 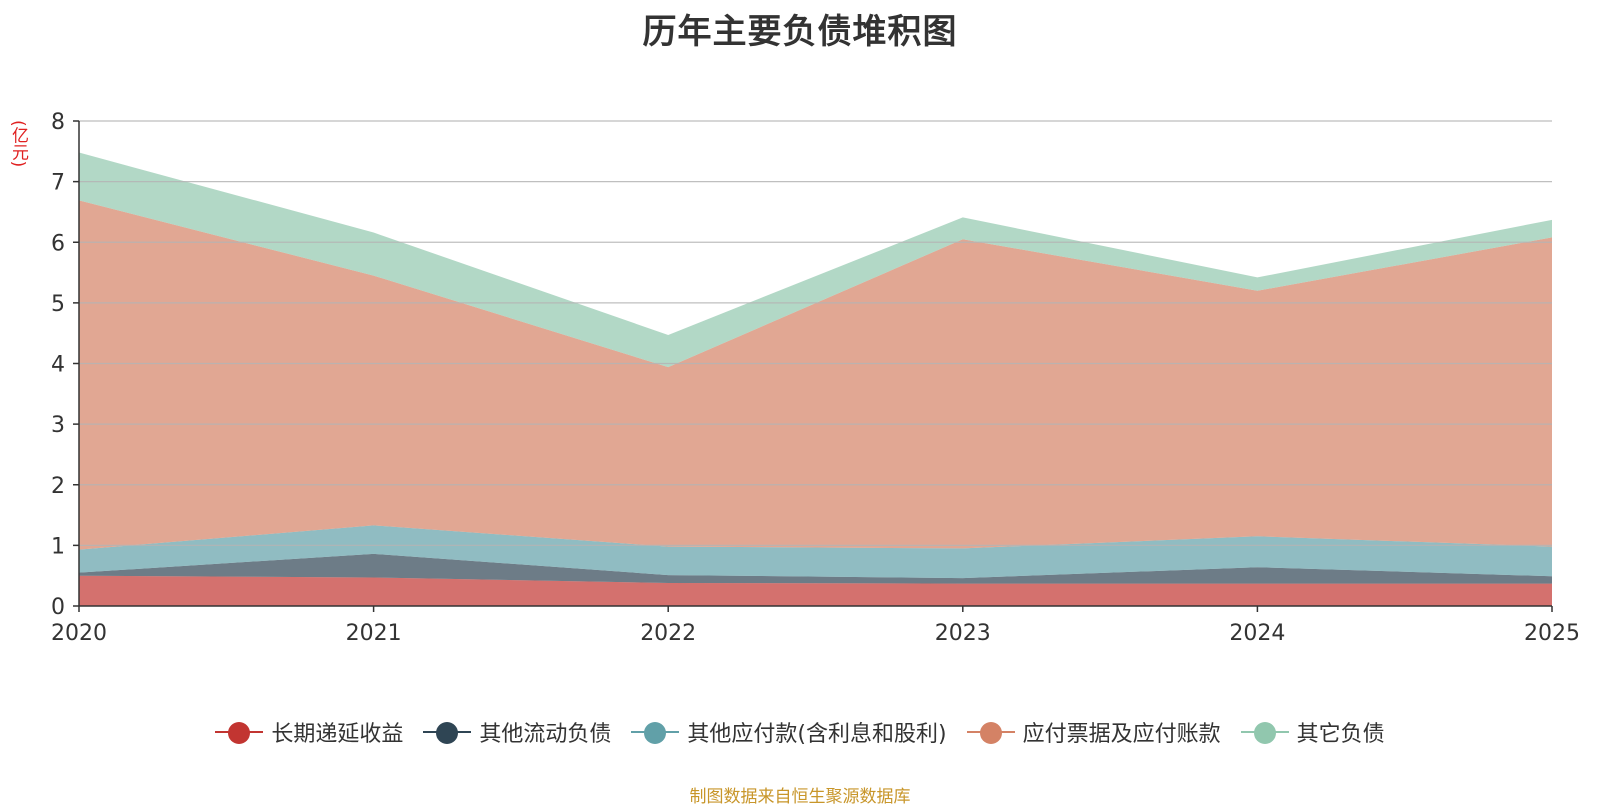 I want to click on legend-label: 长期递延收益, so click(x=337, y=734).